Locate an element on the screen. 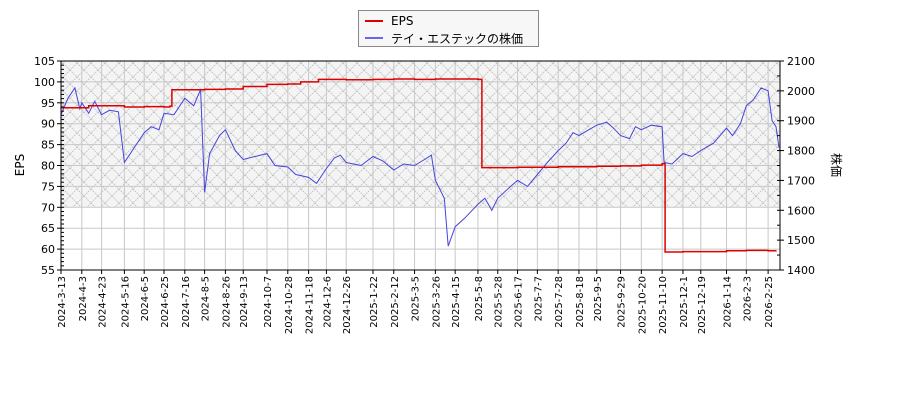  y2-tick-label: 2000 is located at coordinates (801, 91).